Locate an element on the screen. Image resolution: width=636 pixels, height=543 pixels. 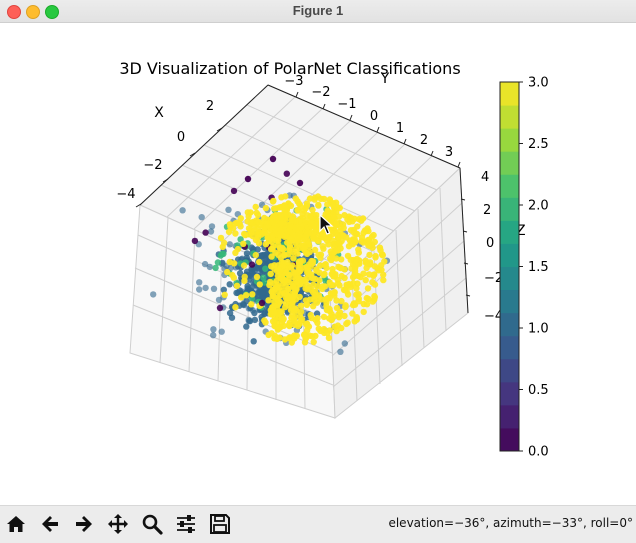
scatter-points is located at coordinates (270, 255).